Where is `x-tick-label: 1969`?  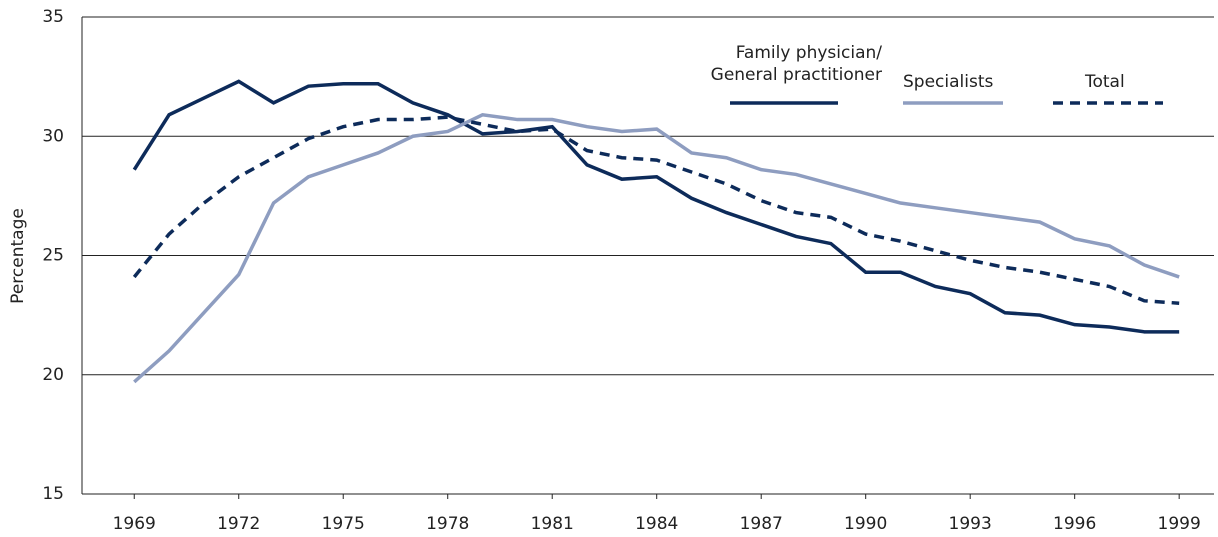
x-tick-label: 1969 is located at coordinates (134, 524).